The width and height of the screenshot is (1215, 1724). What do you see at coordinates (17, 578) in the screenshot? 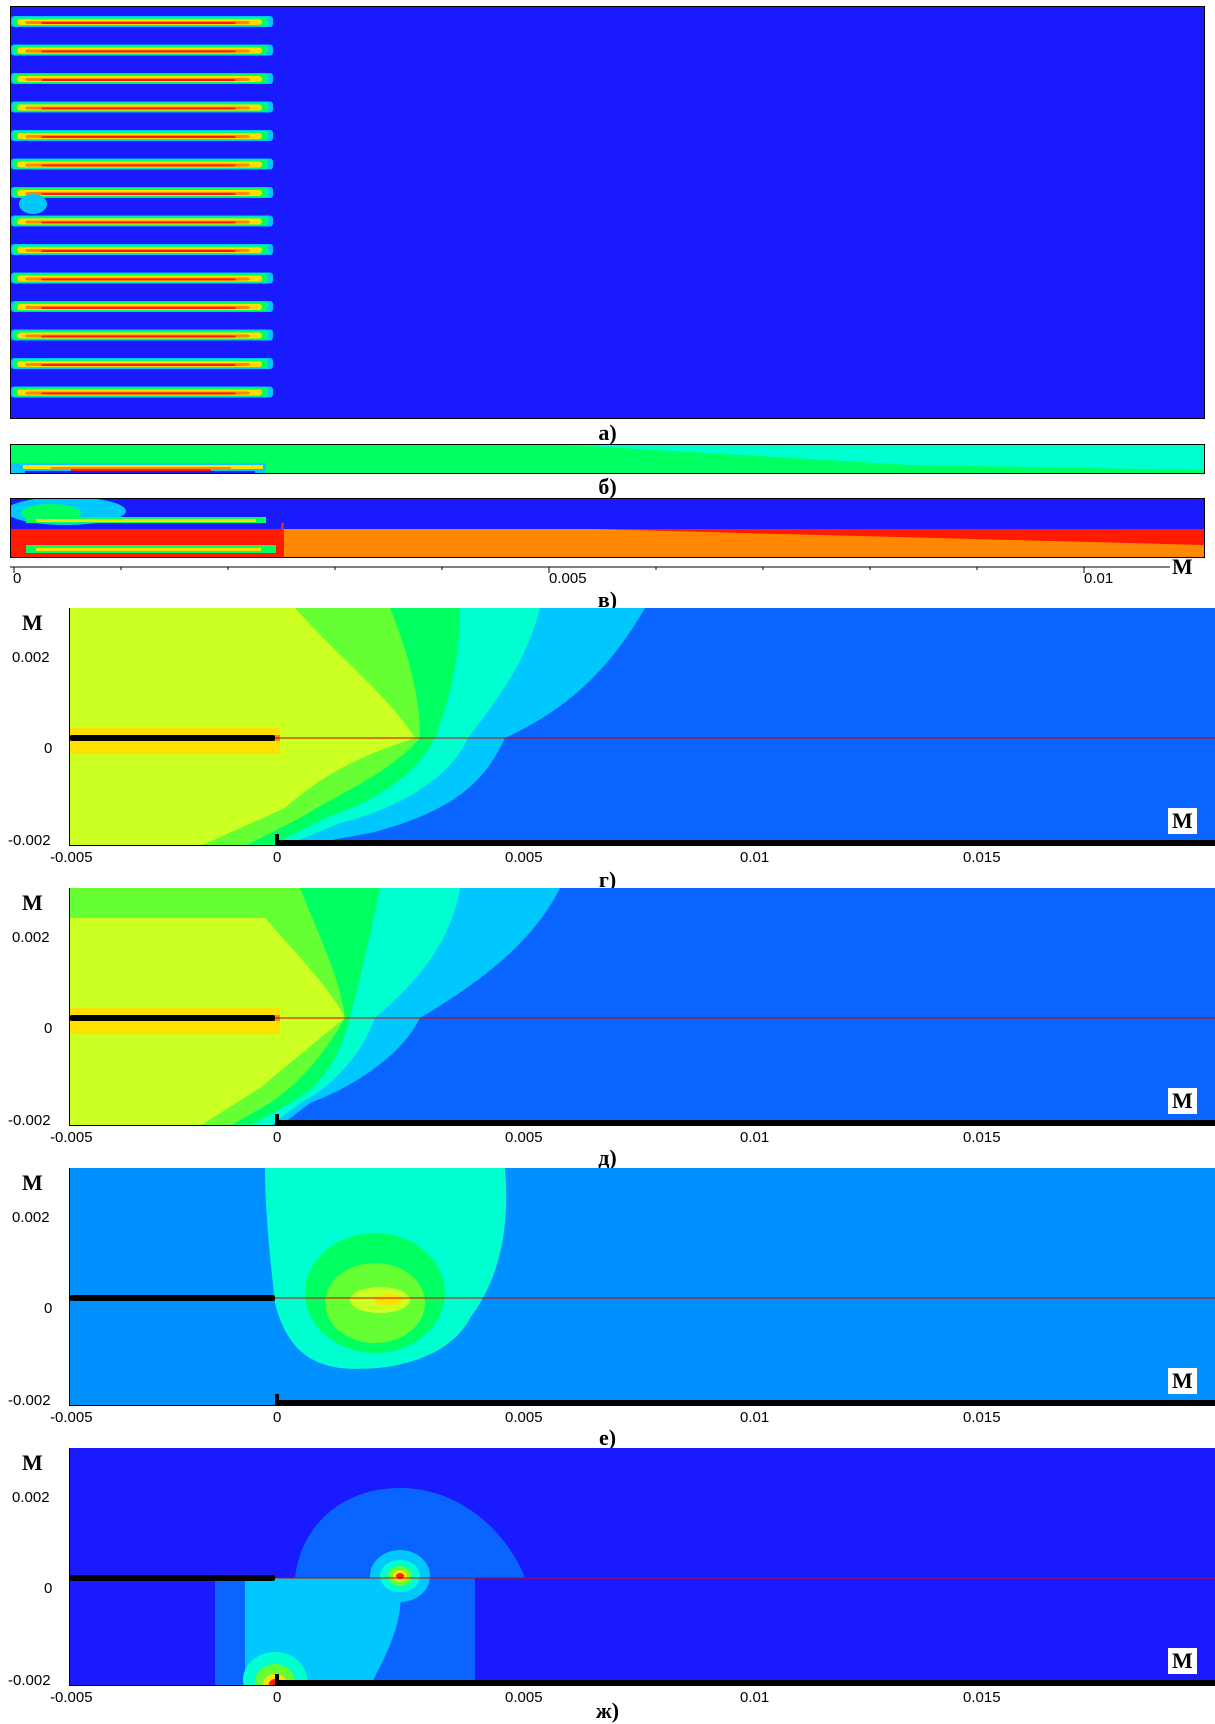
I see `ruler-tick-0: 0` at bounding box center [17, 578].